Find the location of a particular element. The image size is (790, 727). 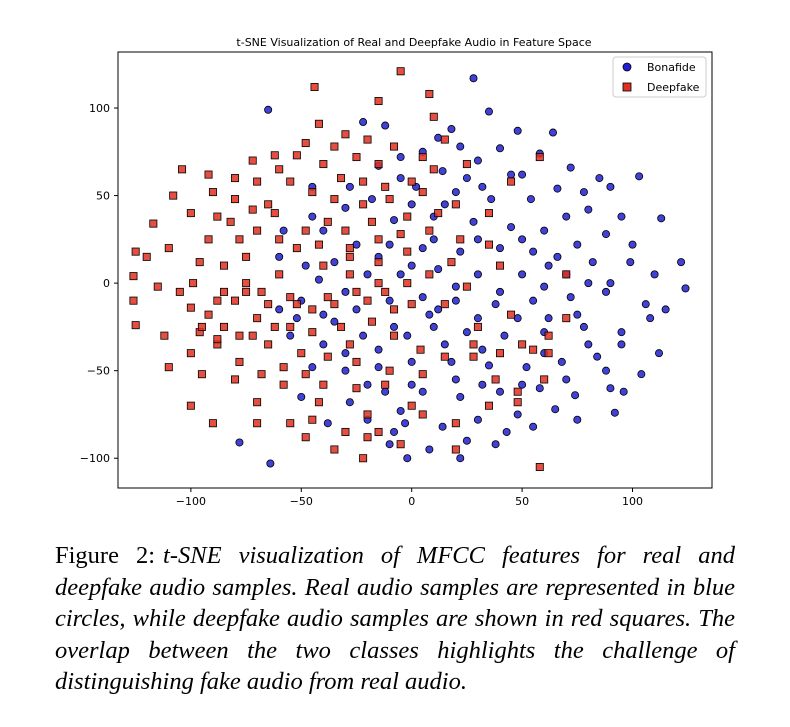

x-tick-label: 100 is located at coordinates (632, 501).